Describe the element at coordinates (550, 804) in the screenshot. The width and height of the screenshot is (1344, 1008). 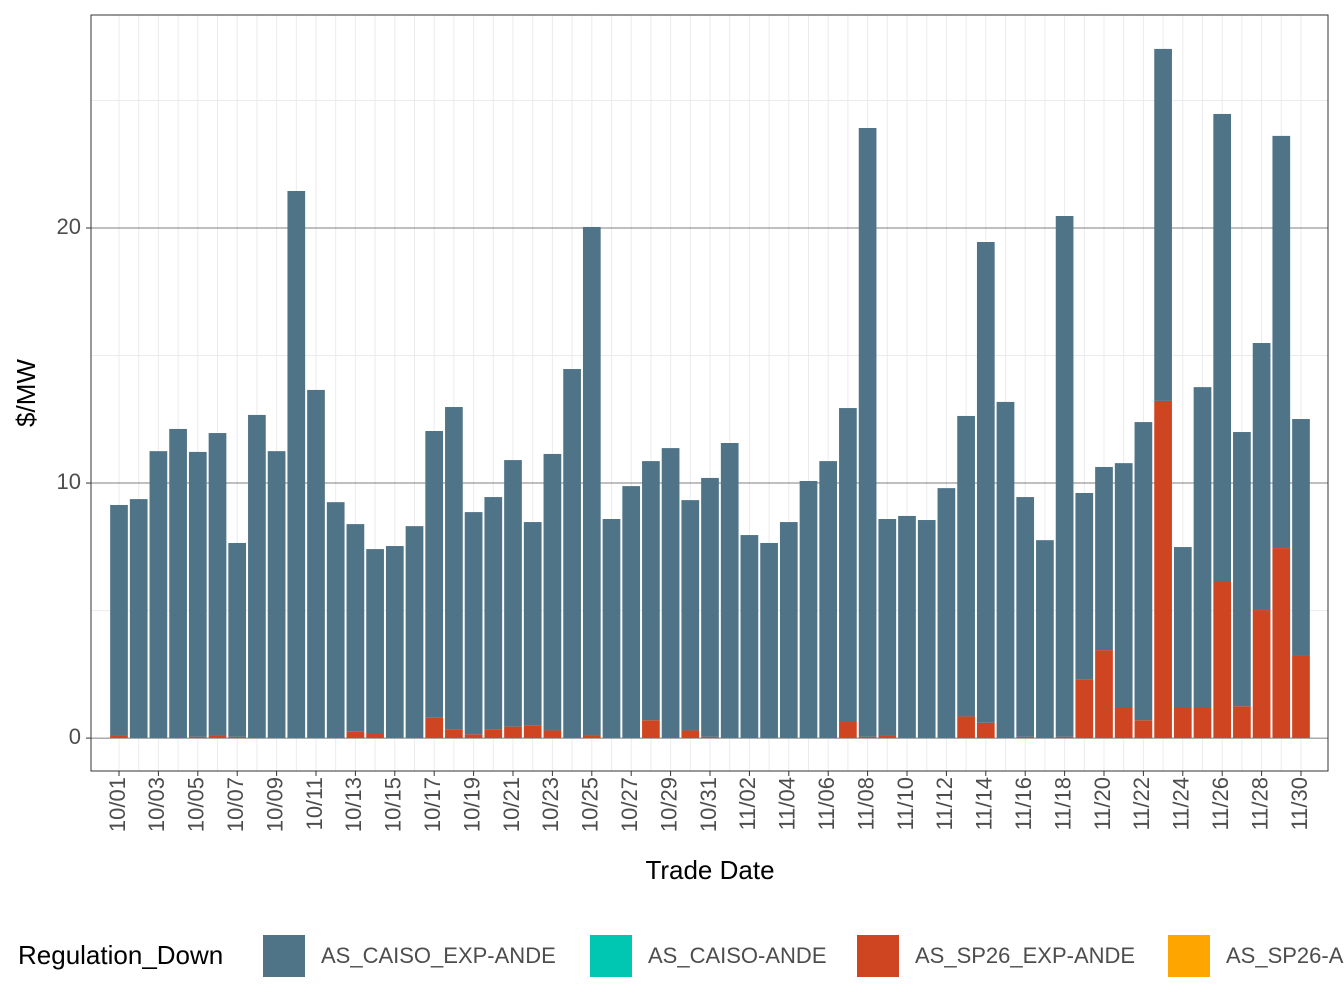
I see `x-tick-label: 10/23` at that location.